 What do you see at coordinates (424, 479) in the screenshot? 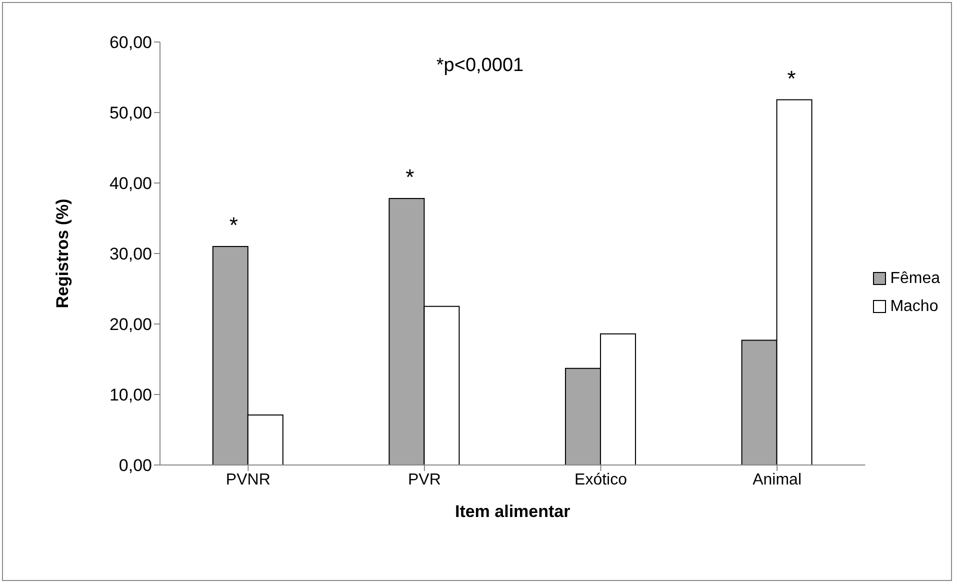
I see `x-tick-label: PVR` at bounding box center [424, 479].